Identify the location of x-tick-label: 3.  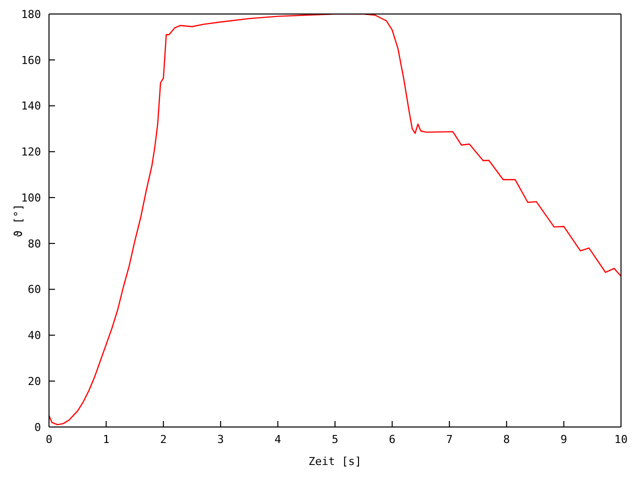
(220, 439).